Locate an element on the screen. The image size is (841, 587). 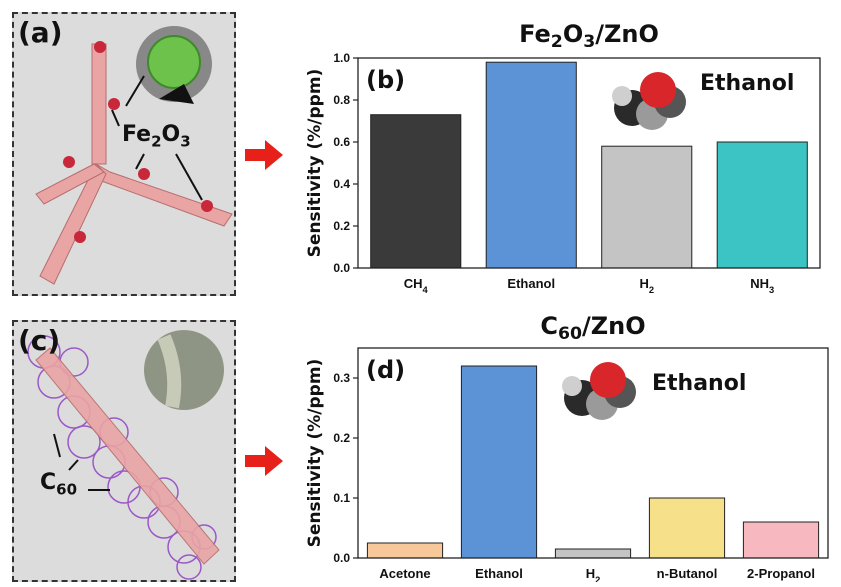
c60-label: C60 is located at coordinates (59, 484).